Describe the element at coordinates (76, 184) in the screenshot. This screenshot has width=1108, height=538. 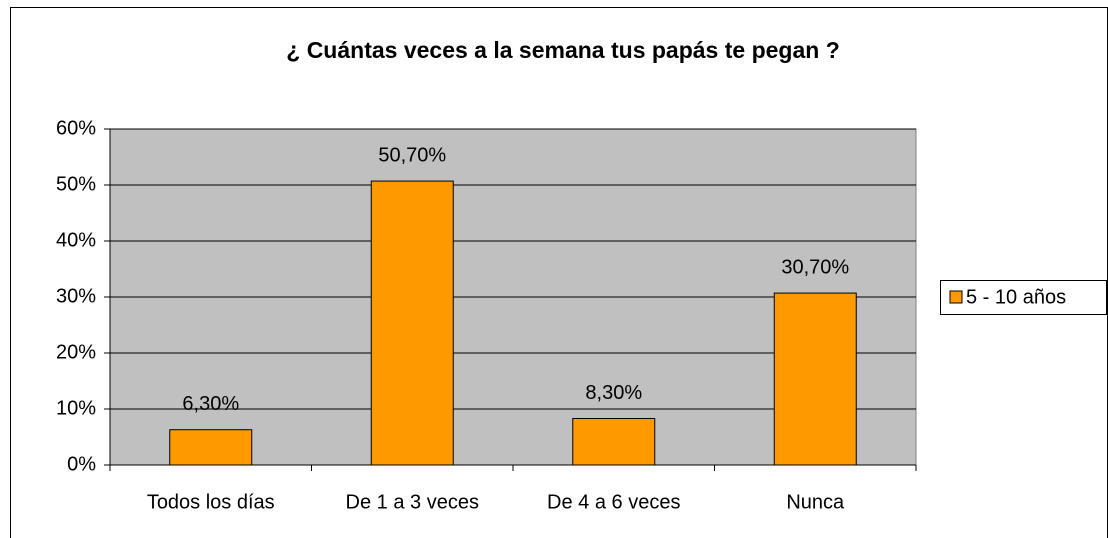
I see `y-tick-label: 50%` at that location.